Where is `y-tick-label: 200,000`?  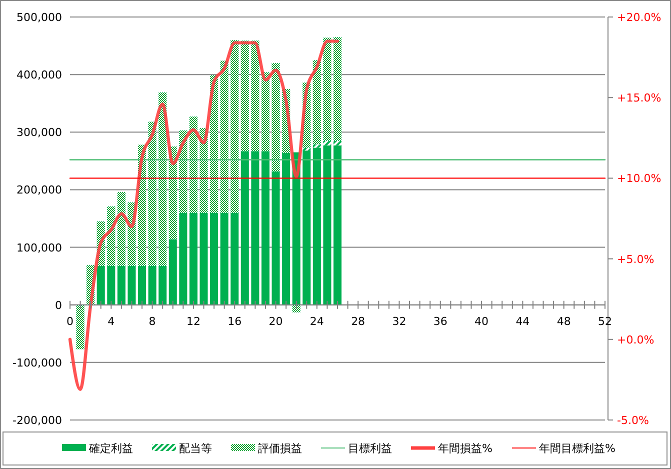
y-tick-label: 200,000 is located at coordinates (39, 190).